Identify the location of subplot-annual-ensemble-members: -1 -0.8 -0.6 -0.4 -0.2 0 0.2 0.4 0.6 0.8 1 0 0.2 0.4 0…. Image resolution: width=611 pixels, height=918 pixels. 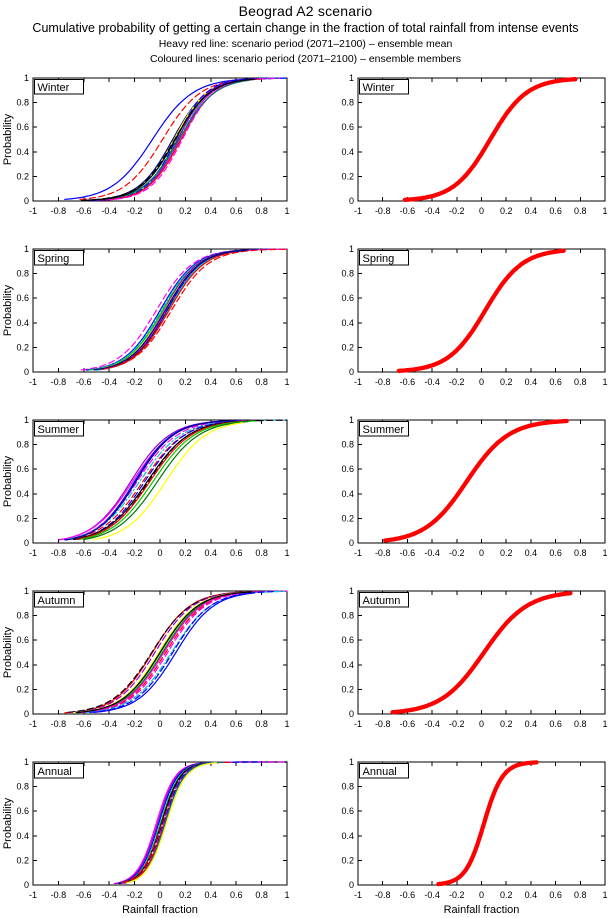
(146, 836).